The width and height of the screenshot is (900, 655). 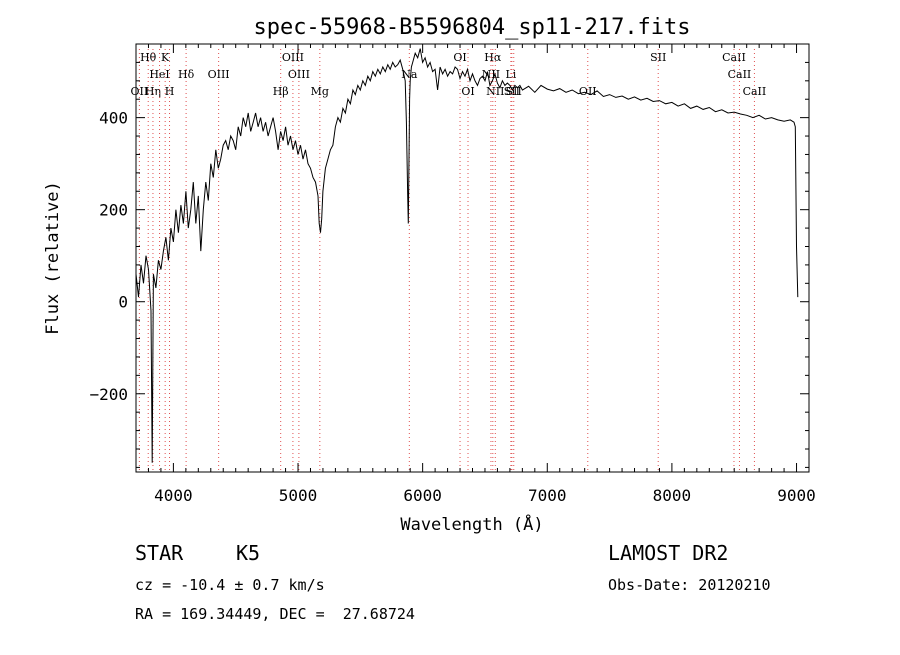 I want to click on x-tick-label: 6000, so click(x=422, y=495).